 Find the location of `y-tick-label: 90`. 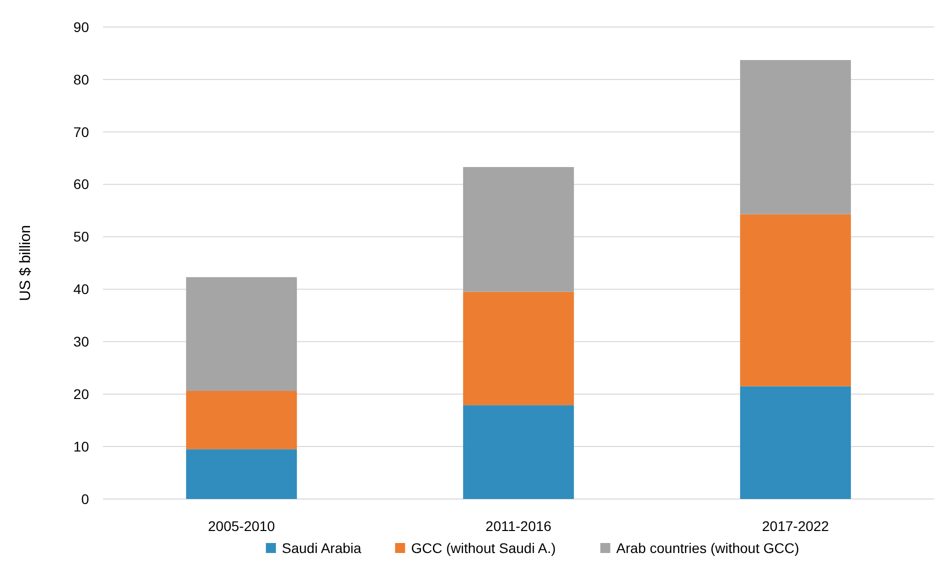

y-tick-label: 90 is located at coordinates (81, 26).